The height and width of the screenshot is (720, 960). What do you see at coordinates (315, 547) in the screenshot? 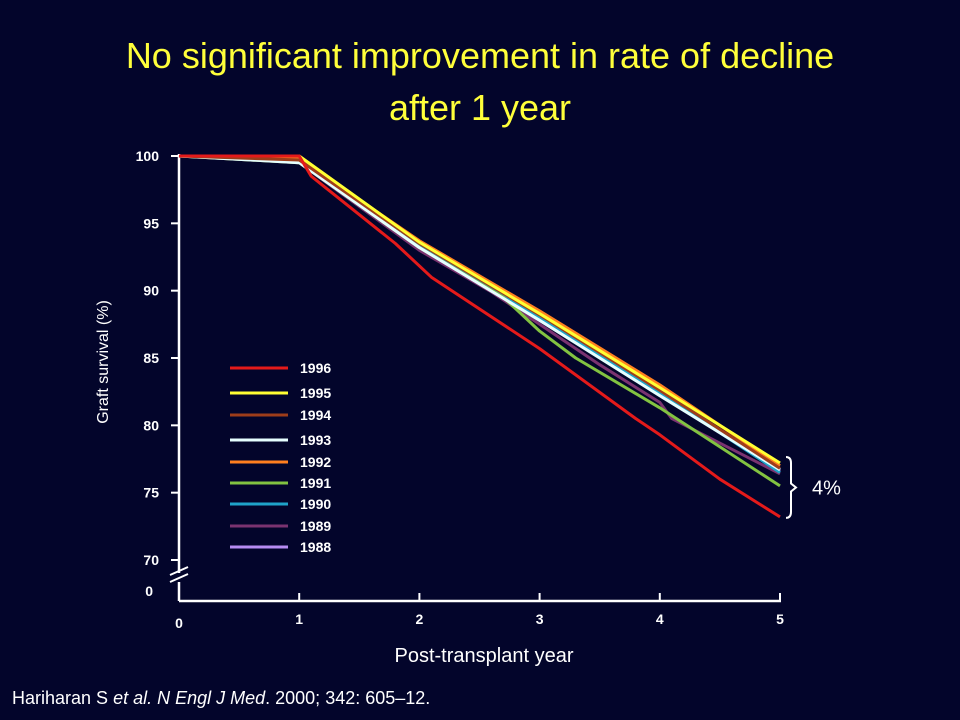
I see `legend-label-1988: 1988` at bounding box center [315, 547].